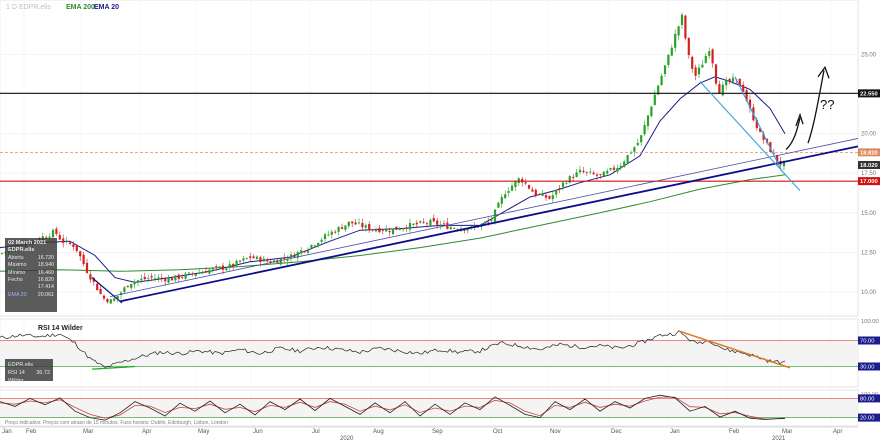 This screenshot has height=446, width=880. I want to click on projection-stroke, so click(793, 133).